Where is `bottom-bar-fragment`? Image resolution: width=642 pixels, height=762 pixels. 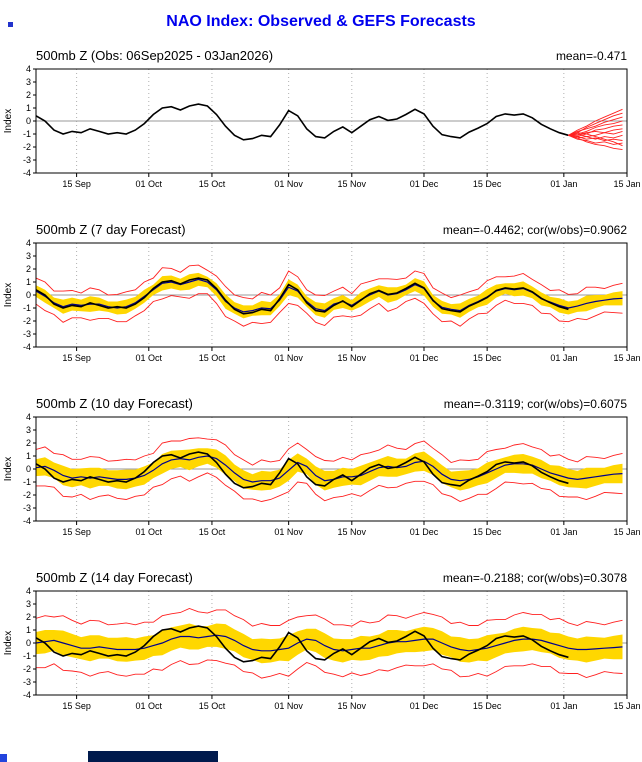
bottom-bar-fragment is located at coordinates (153, 756).